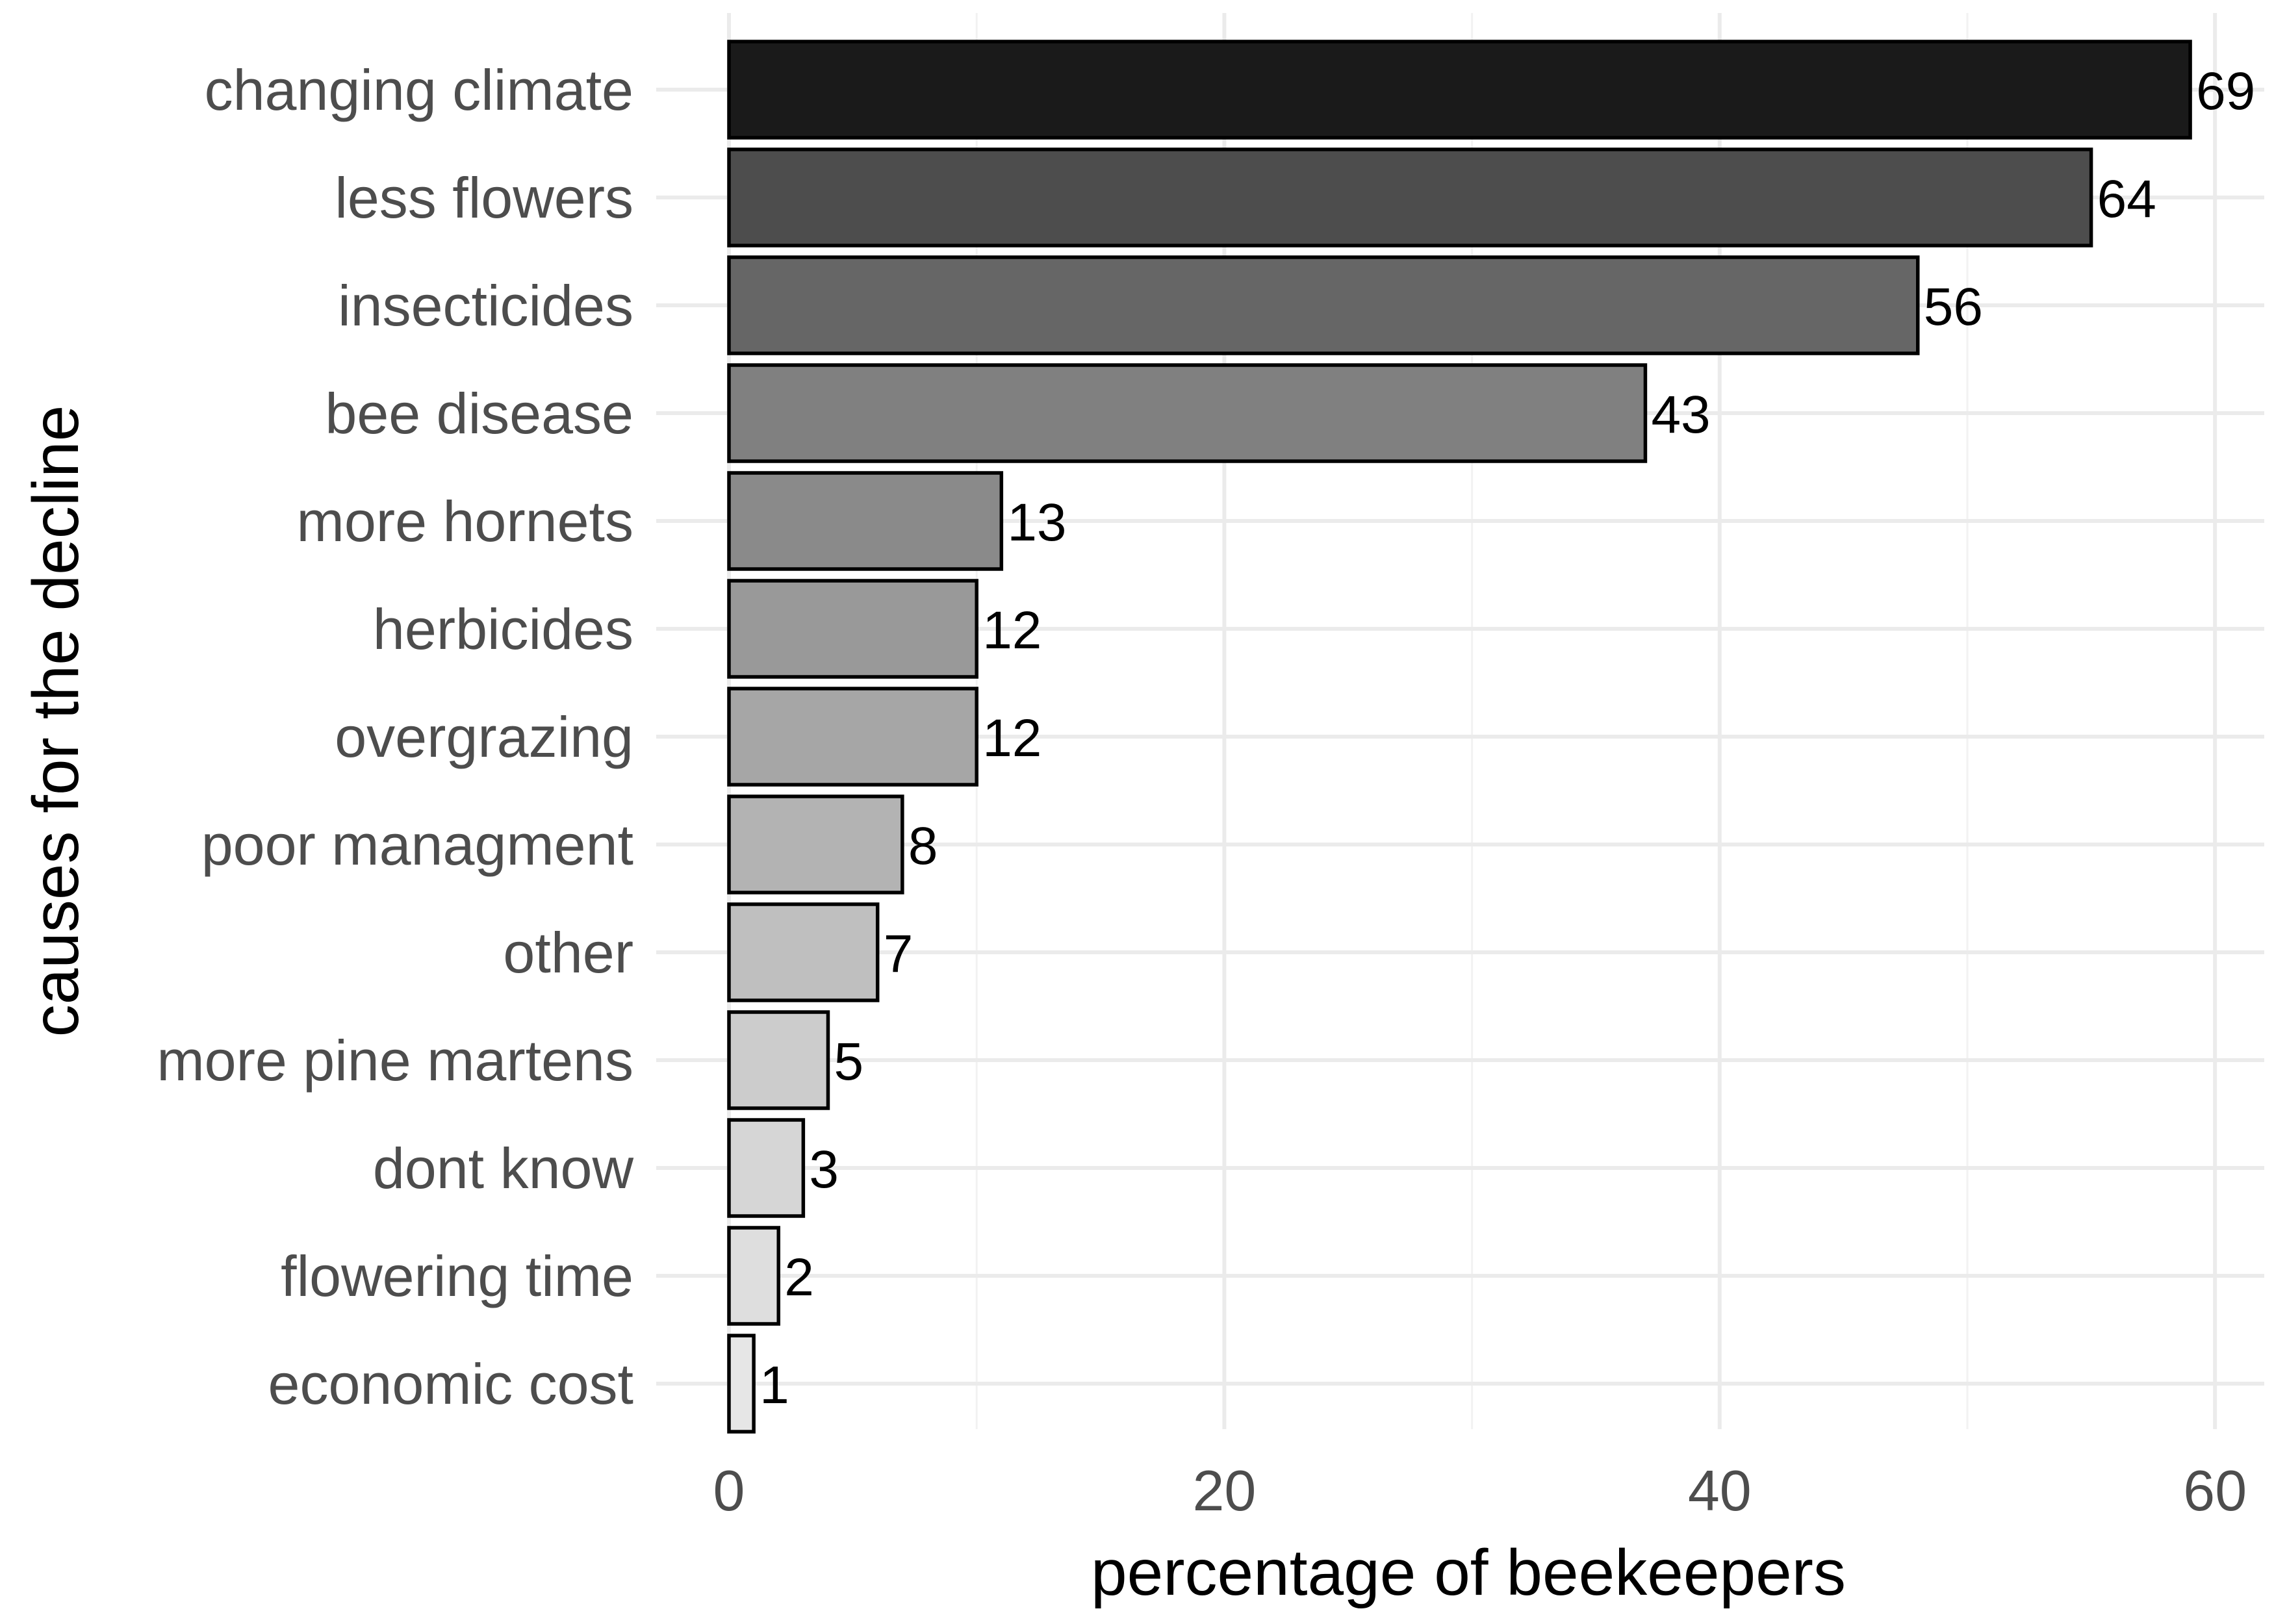  I want to click on x-tick-label: 20, so click(1224, 1490).